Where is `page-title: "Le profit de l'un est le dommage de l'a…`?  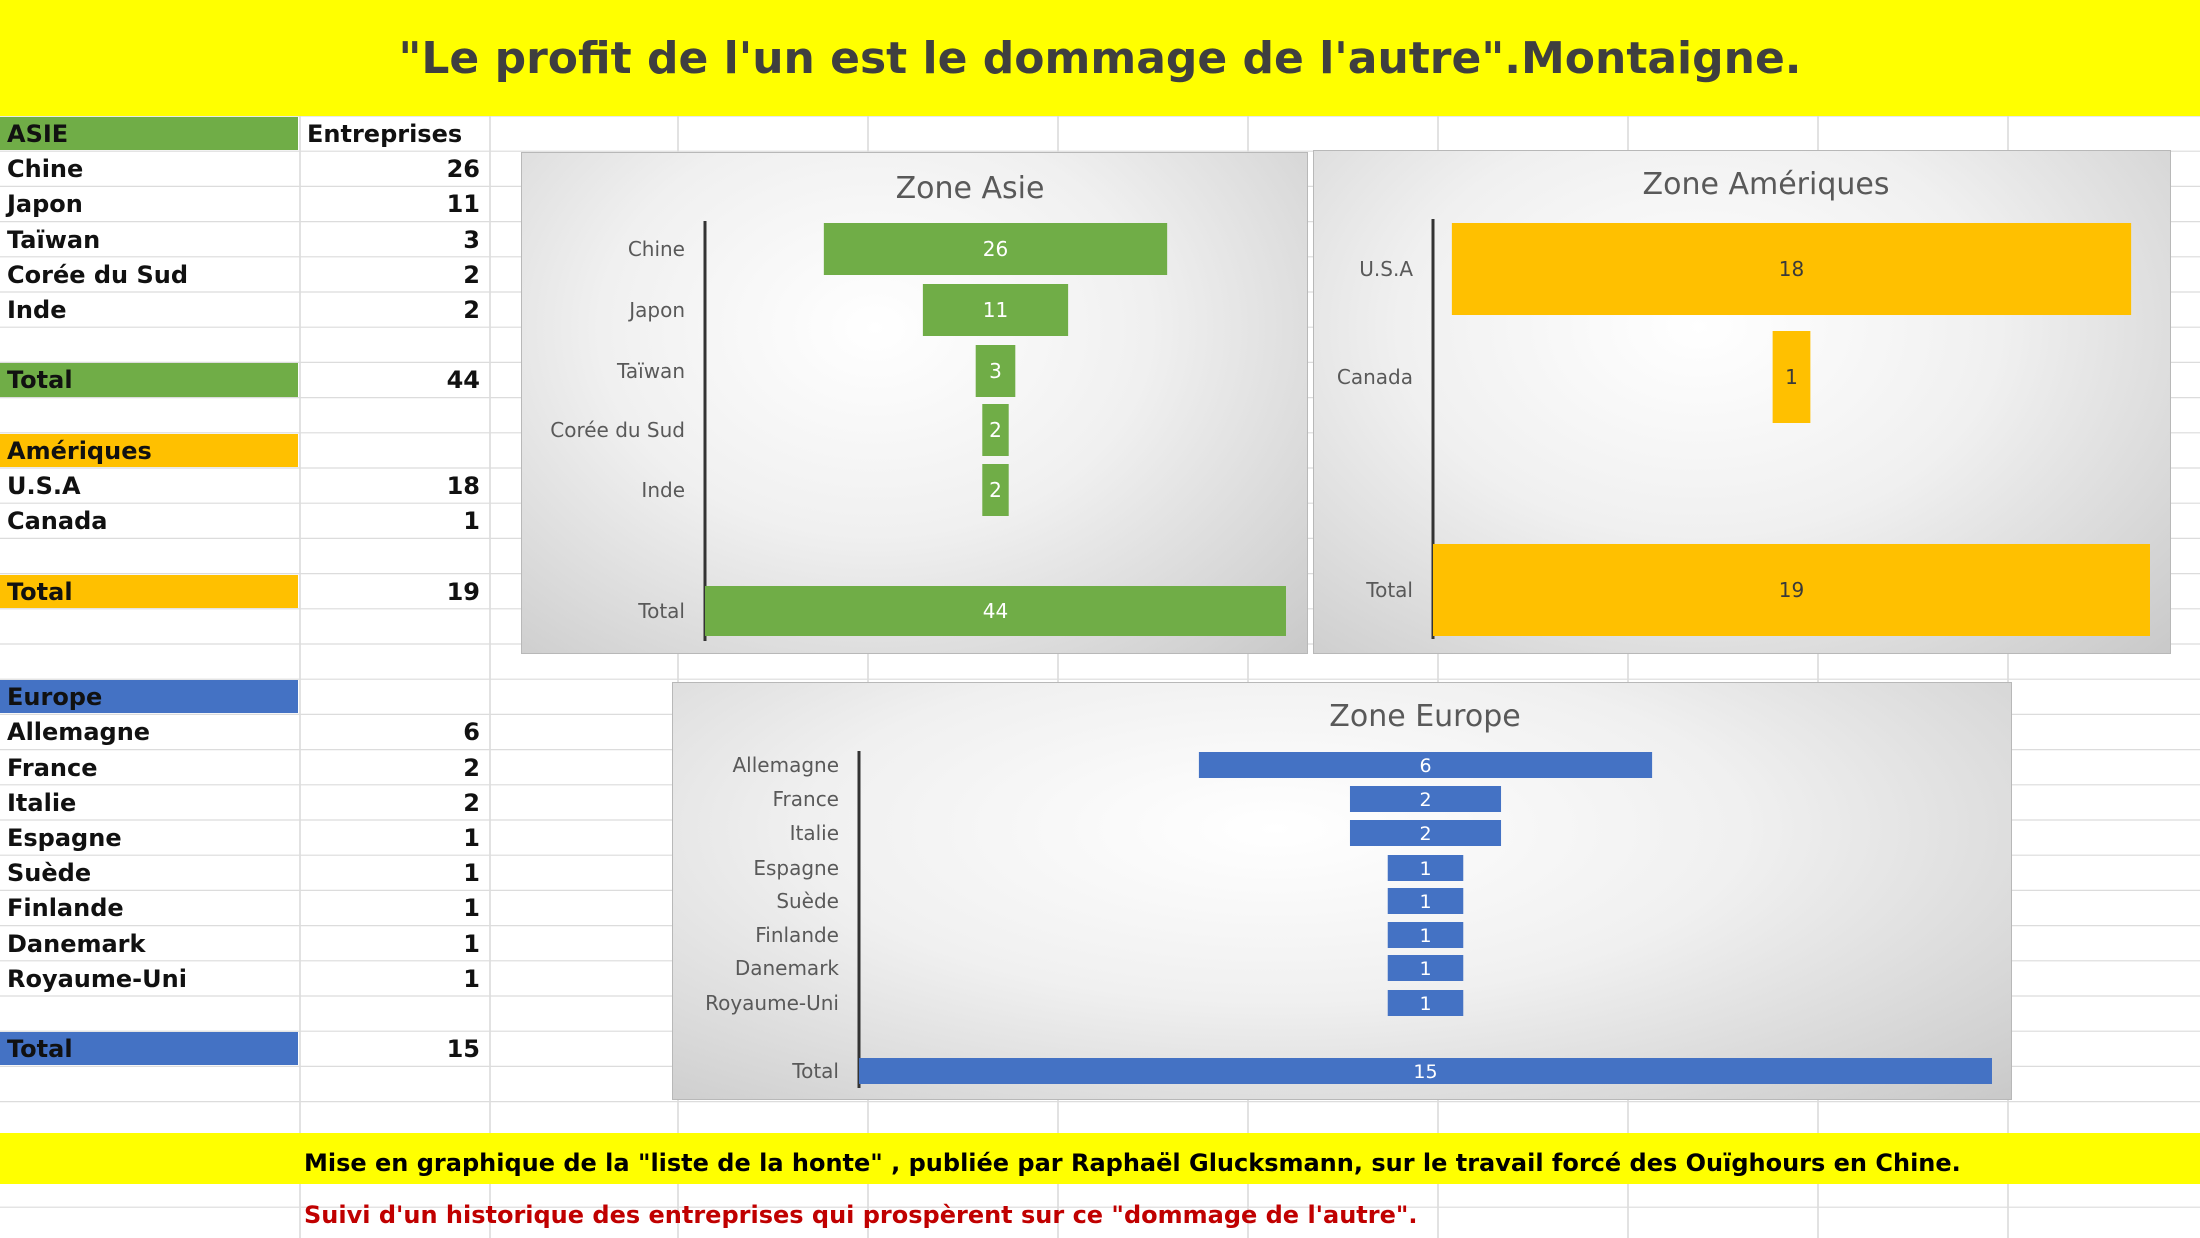 page-title: "Le profit de l'un est le dommage de l'a… is located at coordinates (1100, 58).